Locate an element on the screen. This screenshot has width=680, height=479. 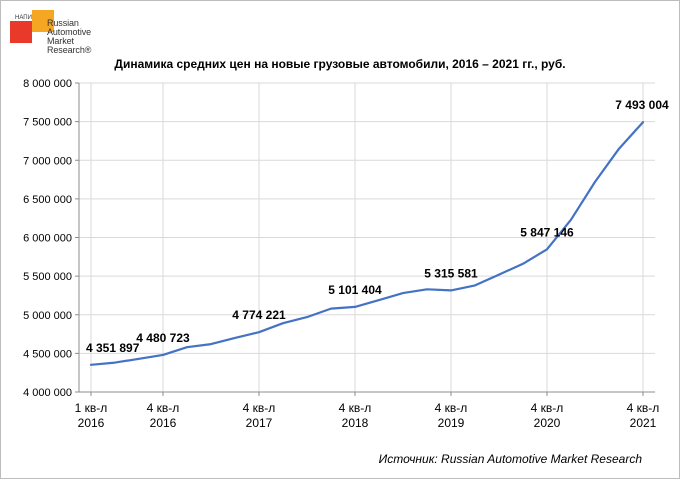
x-tick-label-year: 2018 is located at coordinates (355, 423).